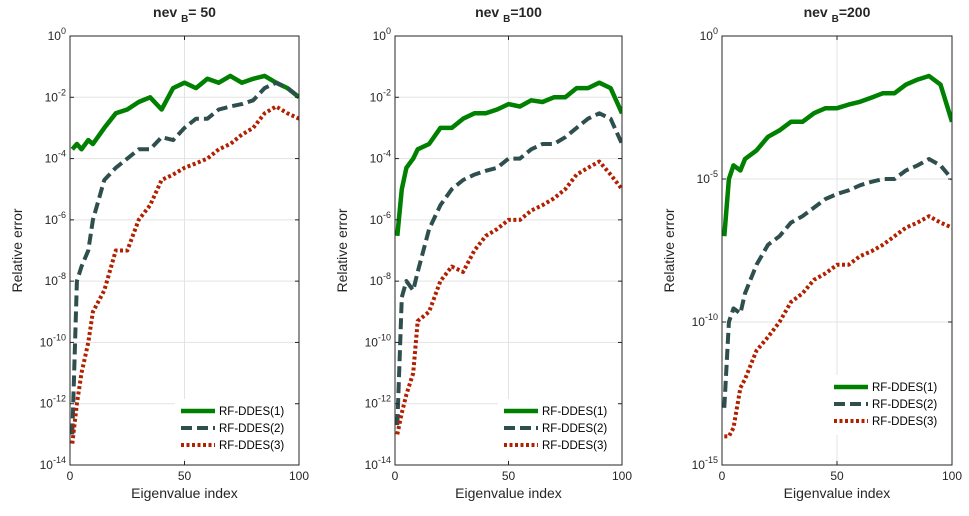 The height and width of the screenshot is (516, 969). I want to click on chart-title: nev B=200, so click(837, 14).